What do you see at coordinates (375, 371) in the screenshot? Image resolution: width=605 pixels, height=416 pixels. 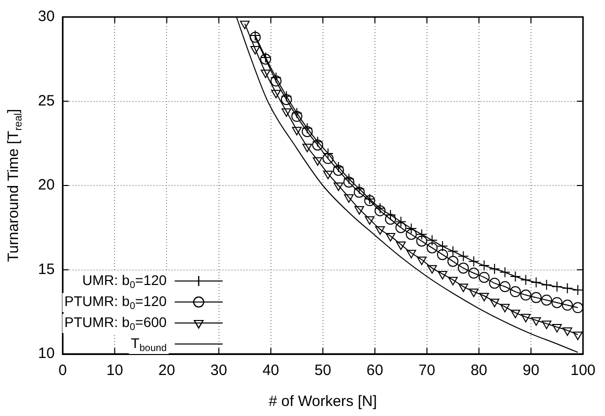 I see `x-tick-label: 60` at bounding box center [375, 371].